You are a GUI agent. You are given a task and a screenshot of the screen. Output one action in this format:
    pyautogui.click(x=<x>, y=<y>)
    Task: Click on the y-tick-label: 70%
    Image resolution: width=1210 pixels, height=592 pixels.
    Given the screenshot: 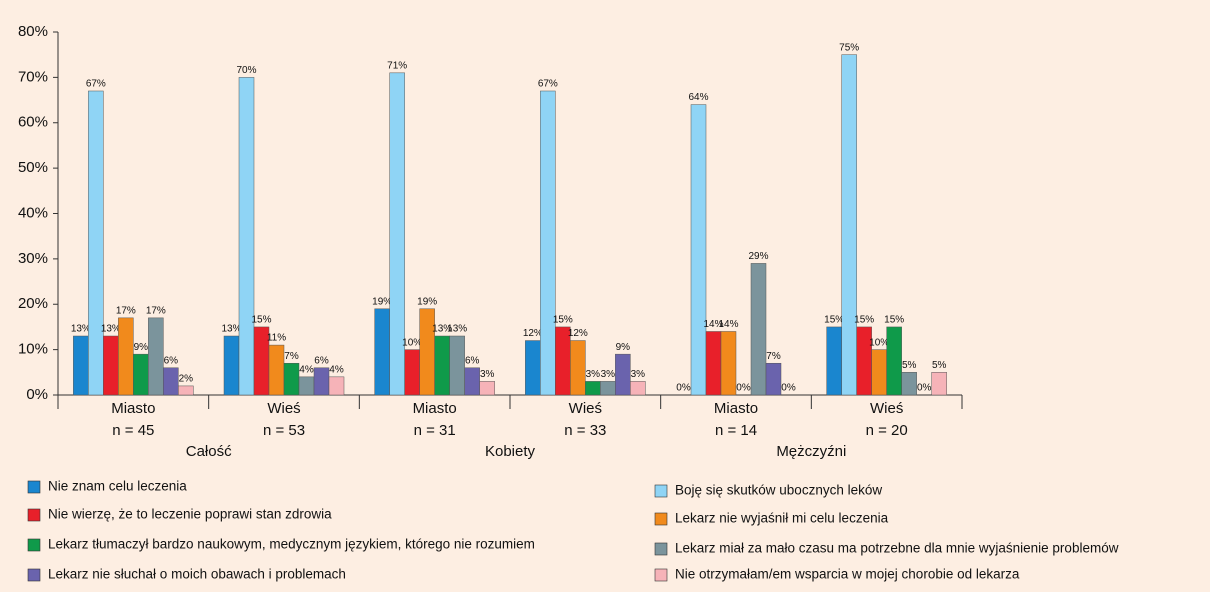 What is the action you would take?
    pyautogui.click(x=33, y=76)
    